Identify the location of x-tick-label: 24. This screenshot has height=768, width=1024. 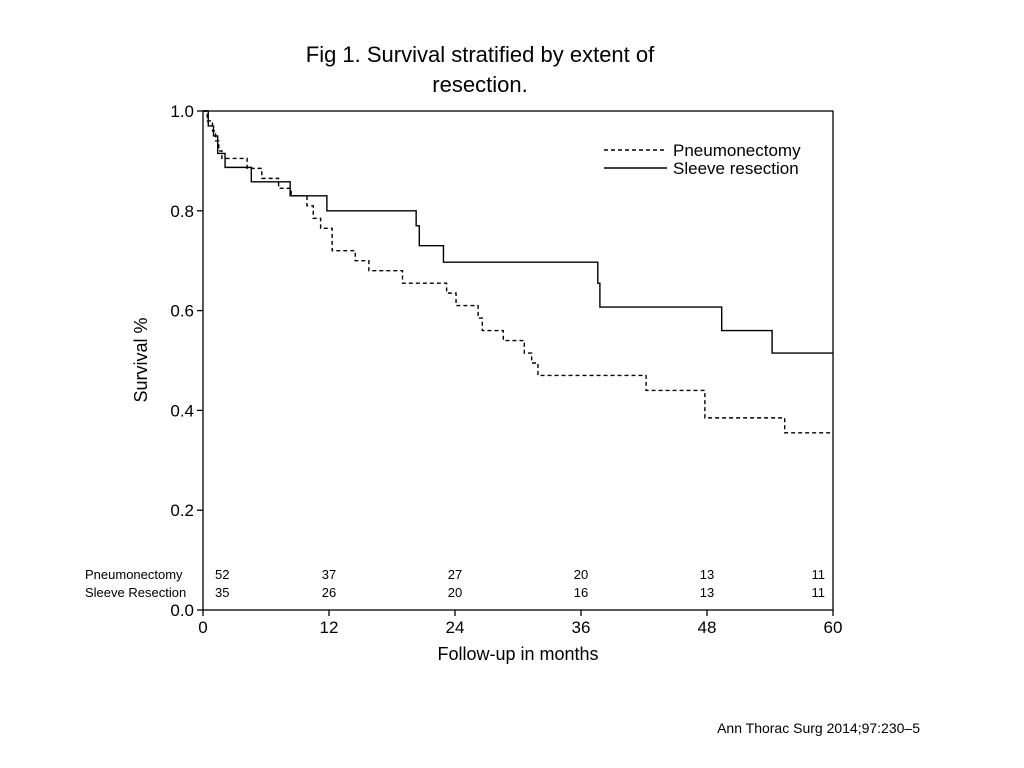
(455, 627).